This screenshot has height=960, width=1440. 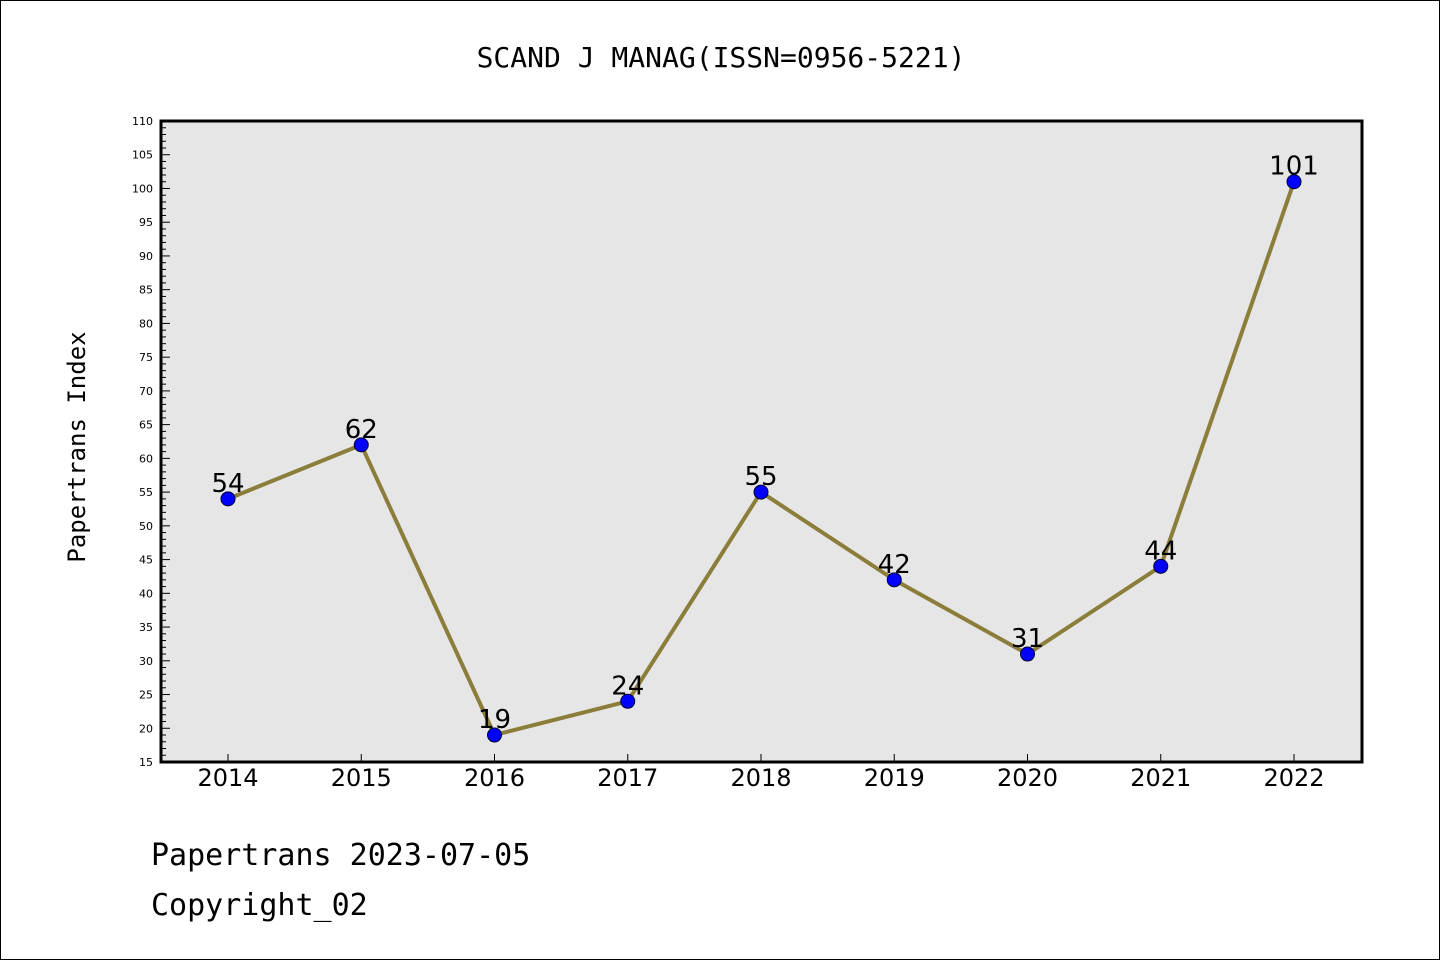 What do you see at coordinates (361, 445) in the screenshot?
I see `data-point-2015` at bounding box center [361, 445].